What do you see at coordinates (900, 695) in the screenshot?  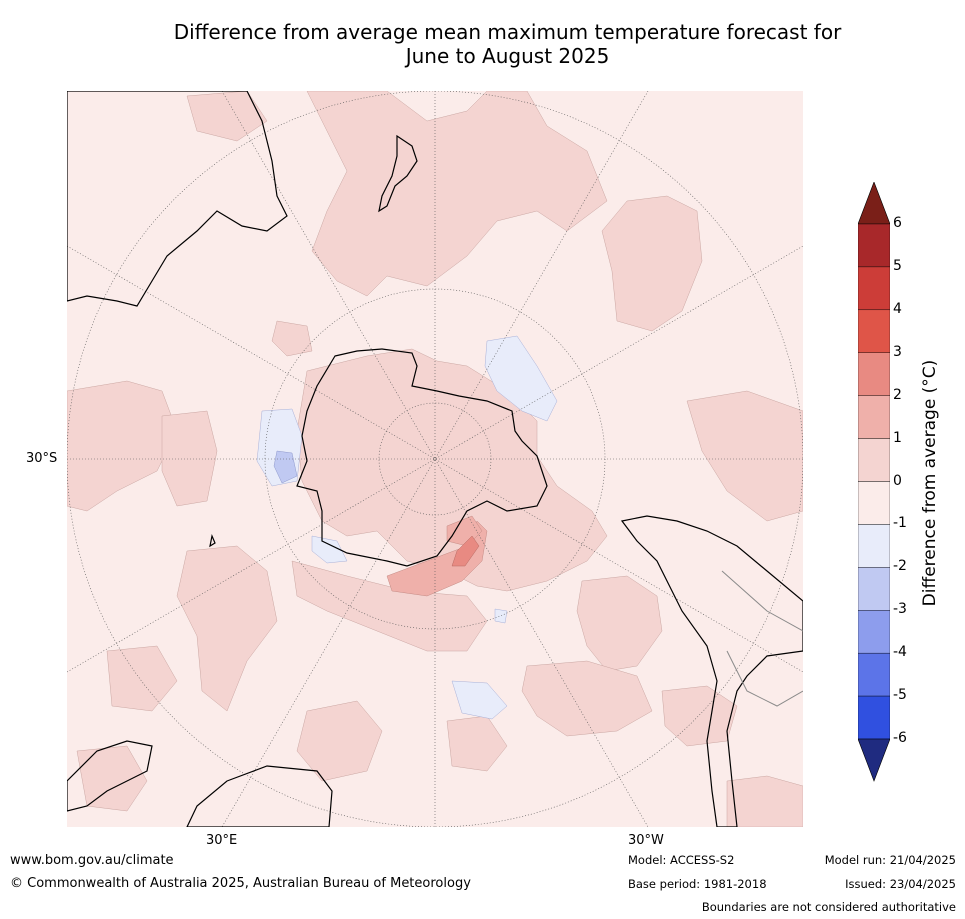 I see `colorbar-tick-label: -5` at bounding box center [900, 695].